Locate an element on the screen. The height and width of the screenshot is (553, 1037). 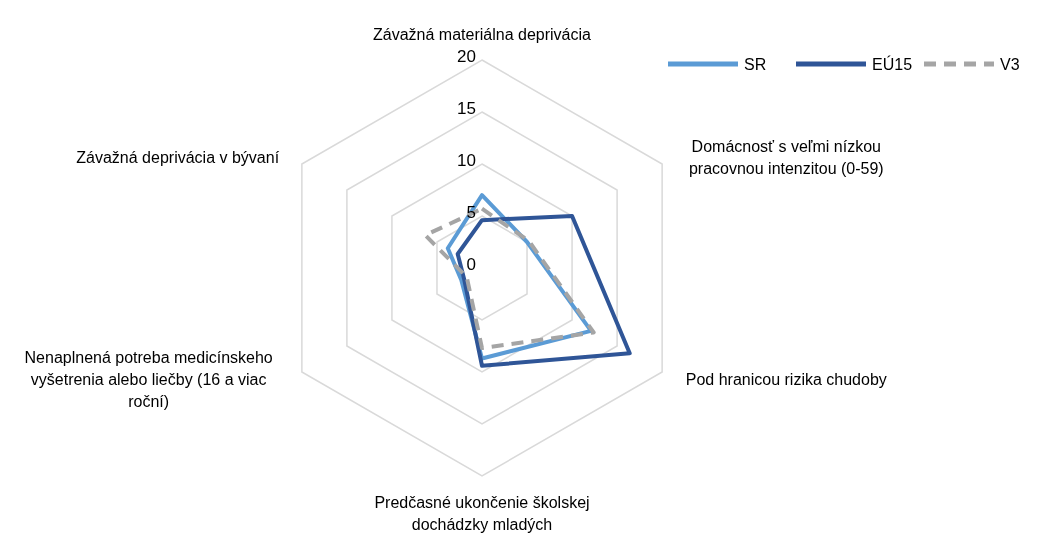
legend-label: SR is located at coordinates (755, 64).